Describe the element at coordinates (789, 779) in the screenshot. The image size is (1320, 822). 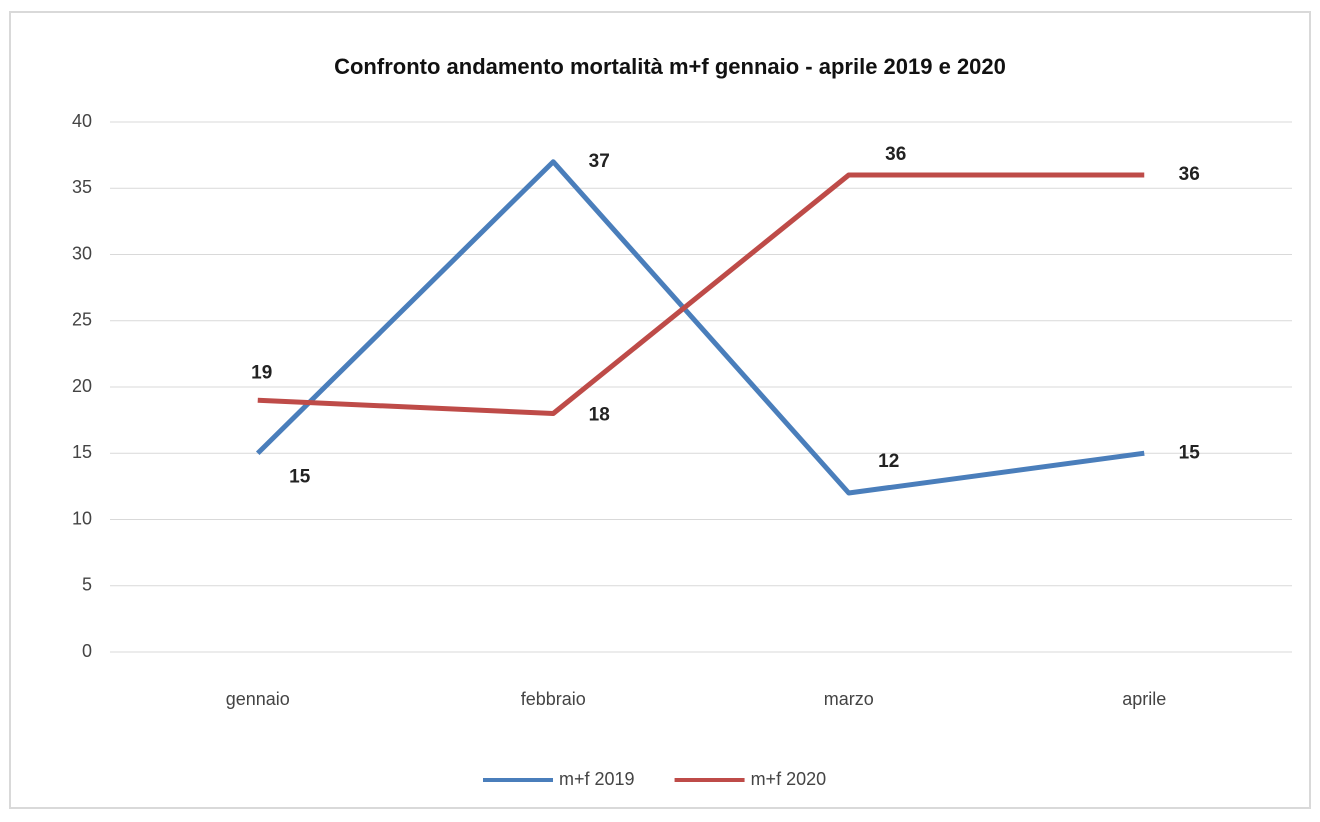
I see `legend-label: m+f 2020` at that location.